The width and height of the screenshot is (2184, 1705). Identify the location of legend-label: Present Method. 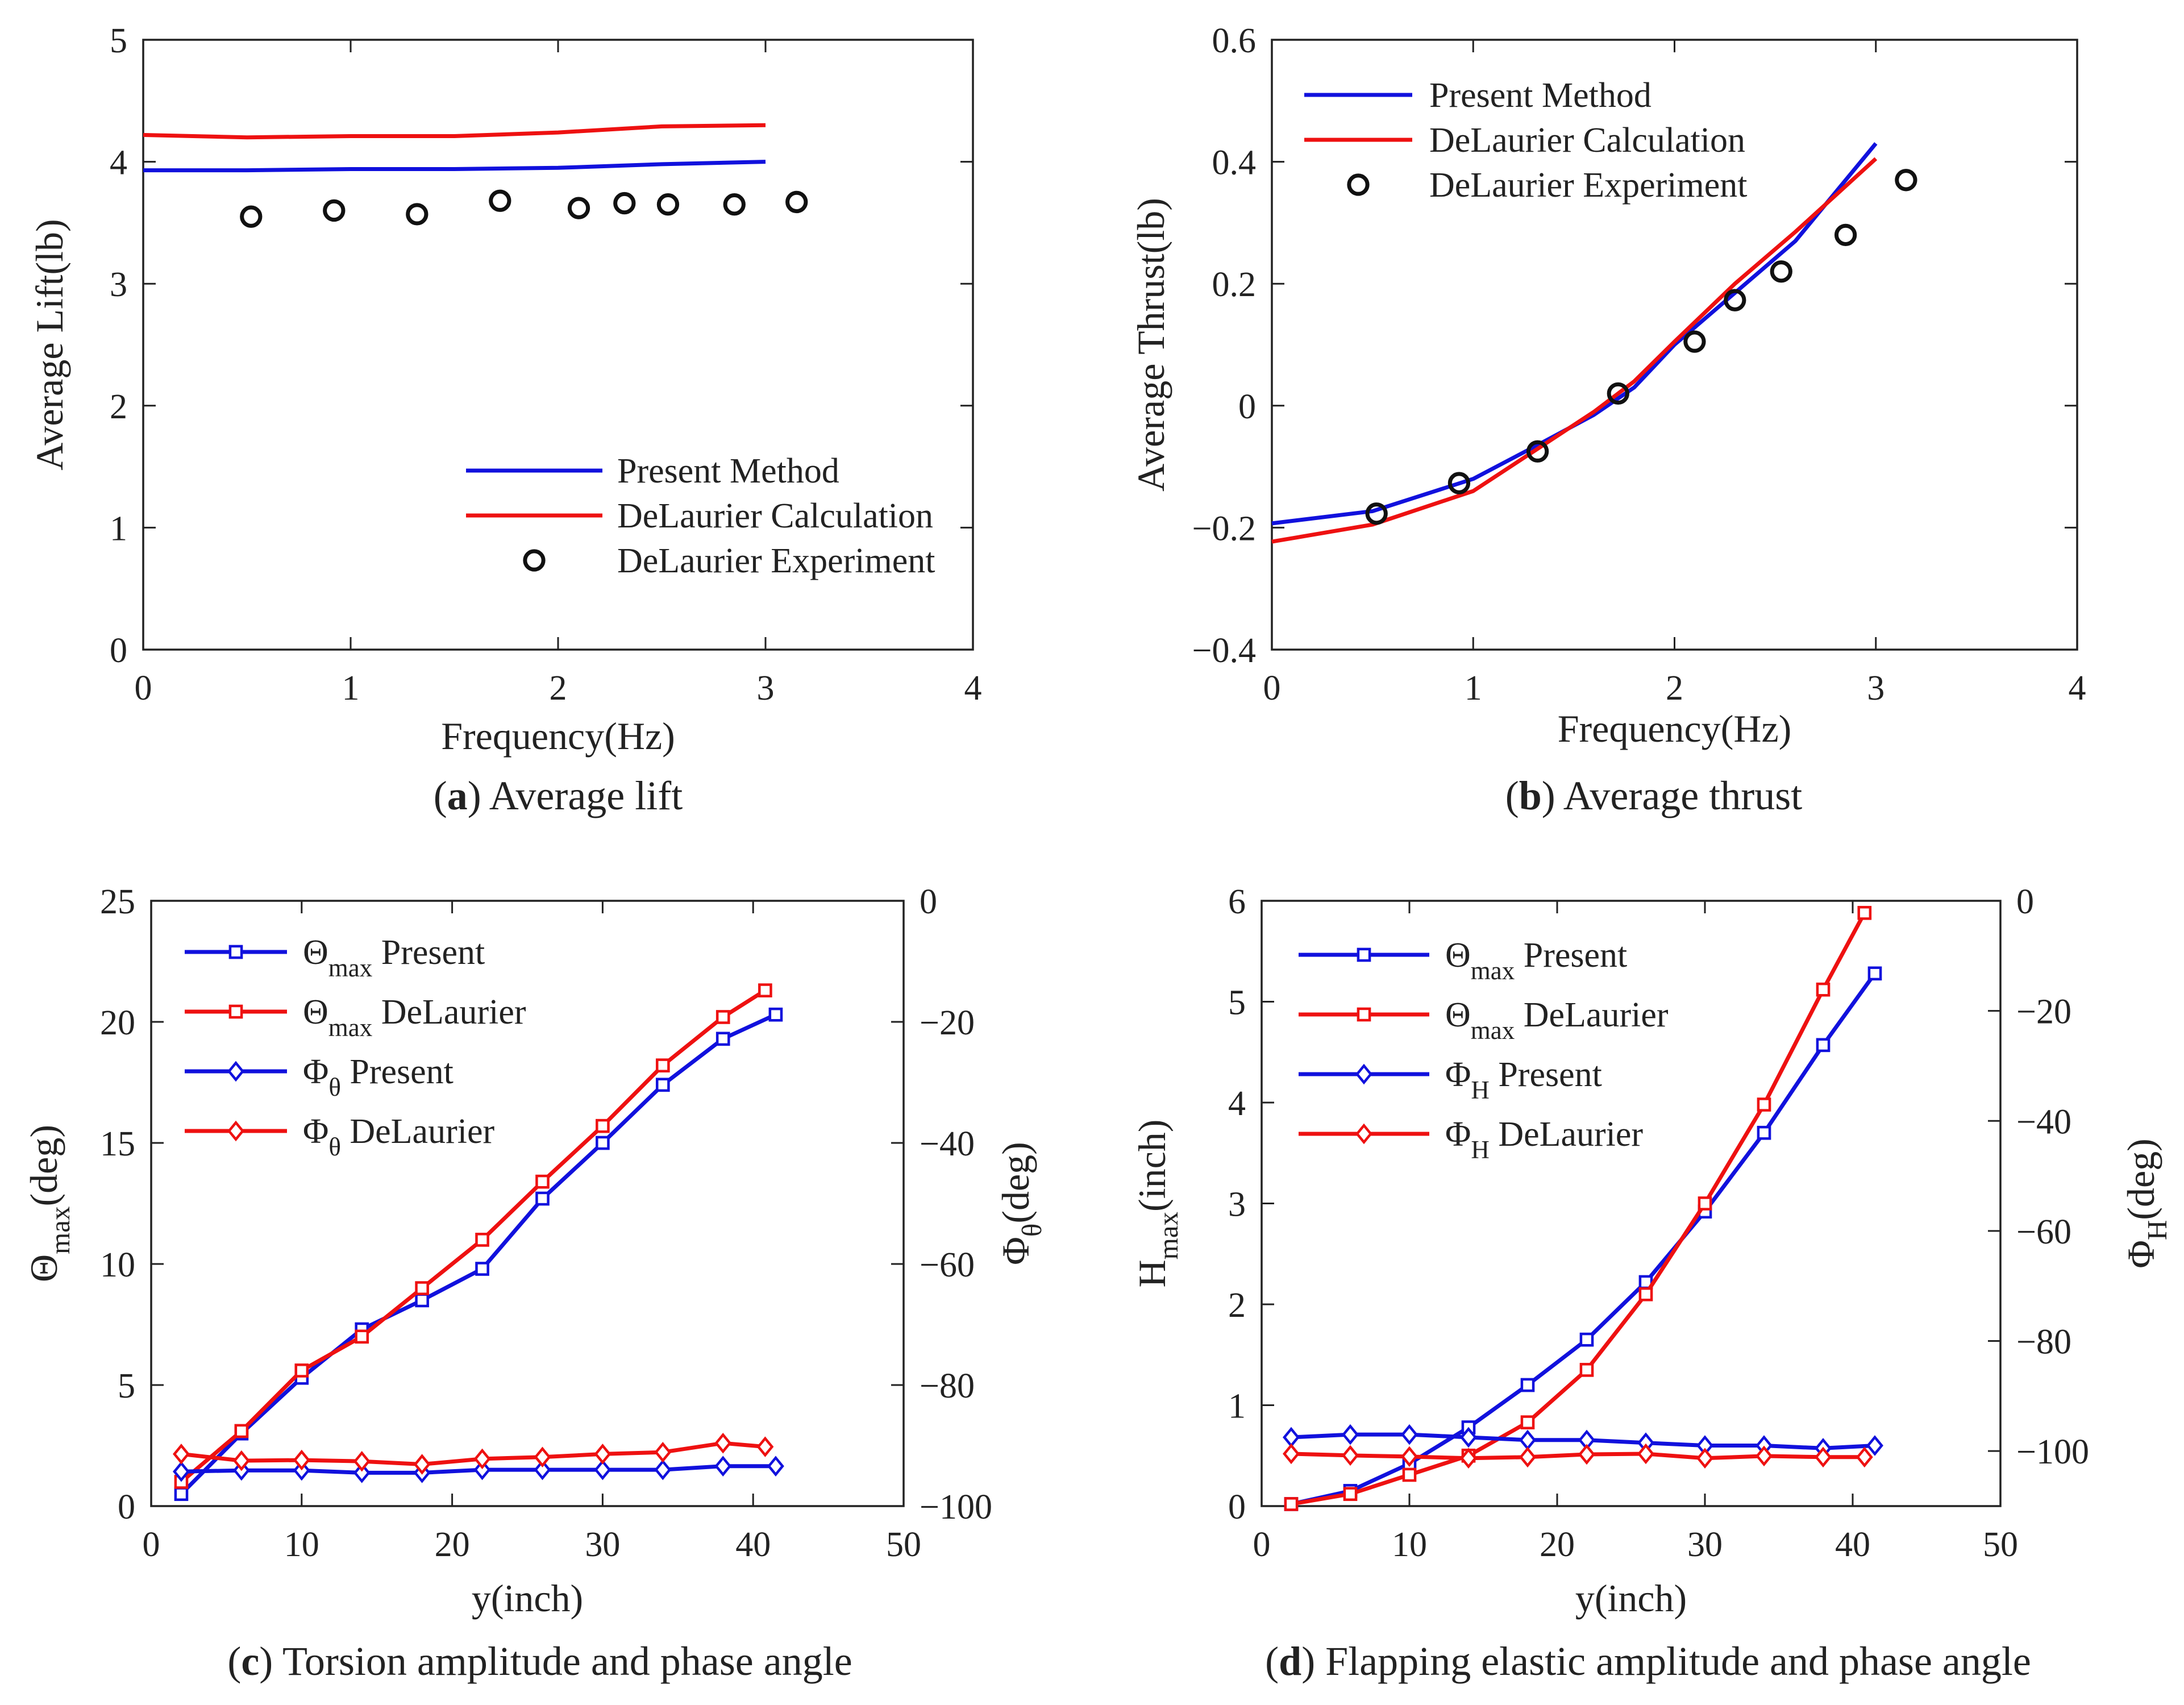
(1540, 95).